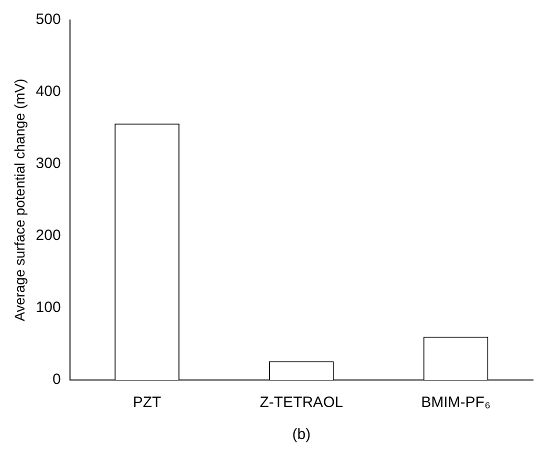  I want to click on y-tick-label: 400, so click(48, 91).